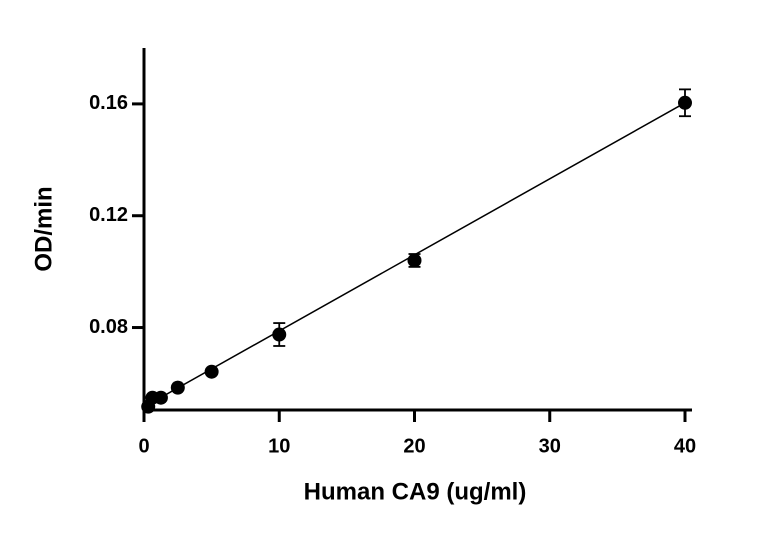  What do you see at coordinates (415, 491) in the screenshot?
I see `x-axis-title: Human CA9 (ug/ml)` at bounding box center [415, 491].